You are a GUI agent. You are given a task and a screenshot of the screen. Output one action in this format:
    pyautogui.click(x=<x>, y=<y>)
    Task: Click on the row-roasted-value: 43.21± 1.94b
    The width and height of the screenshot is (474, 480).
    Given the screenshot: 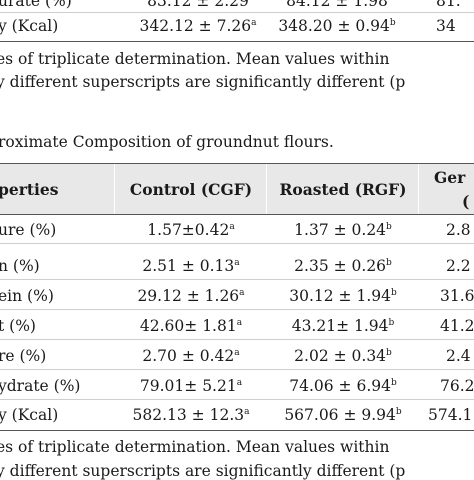 What is the action you would take?
    pyautogui.click(x=343, y=326)
    